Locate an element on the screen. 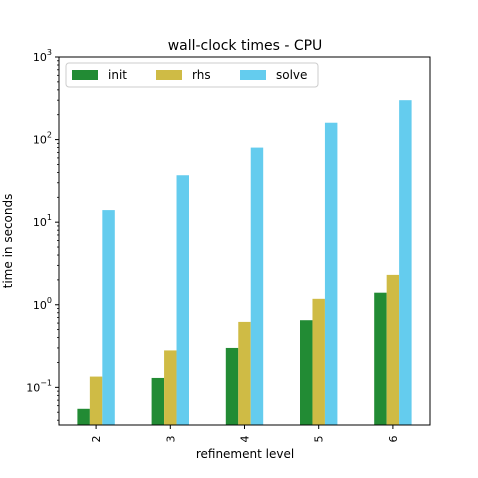 The width and height of the screenshot is (478, 478). y-tick-label: 10⁻¹ is located at coordinates (39, 386).